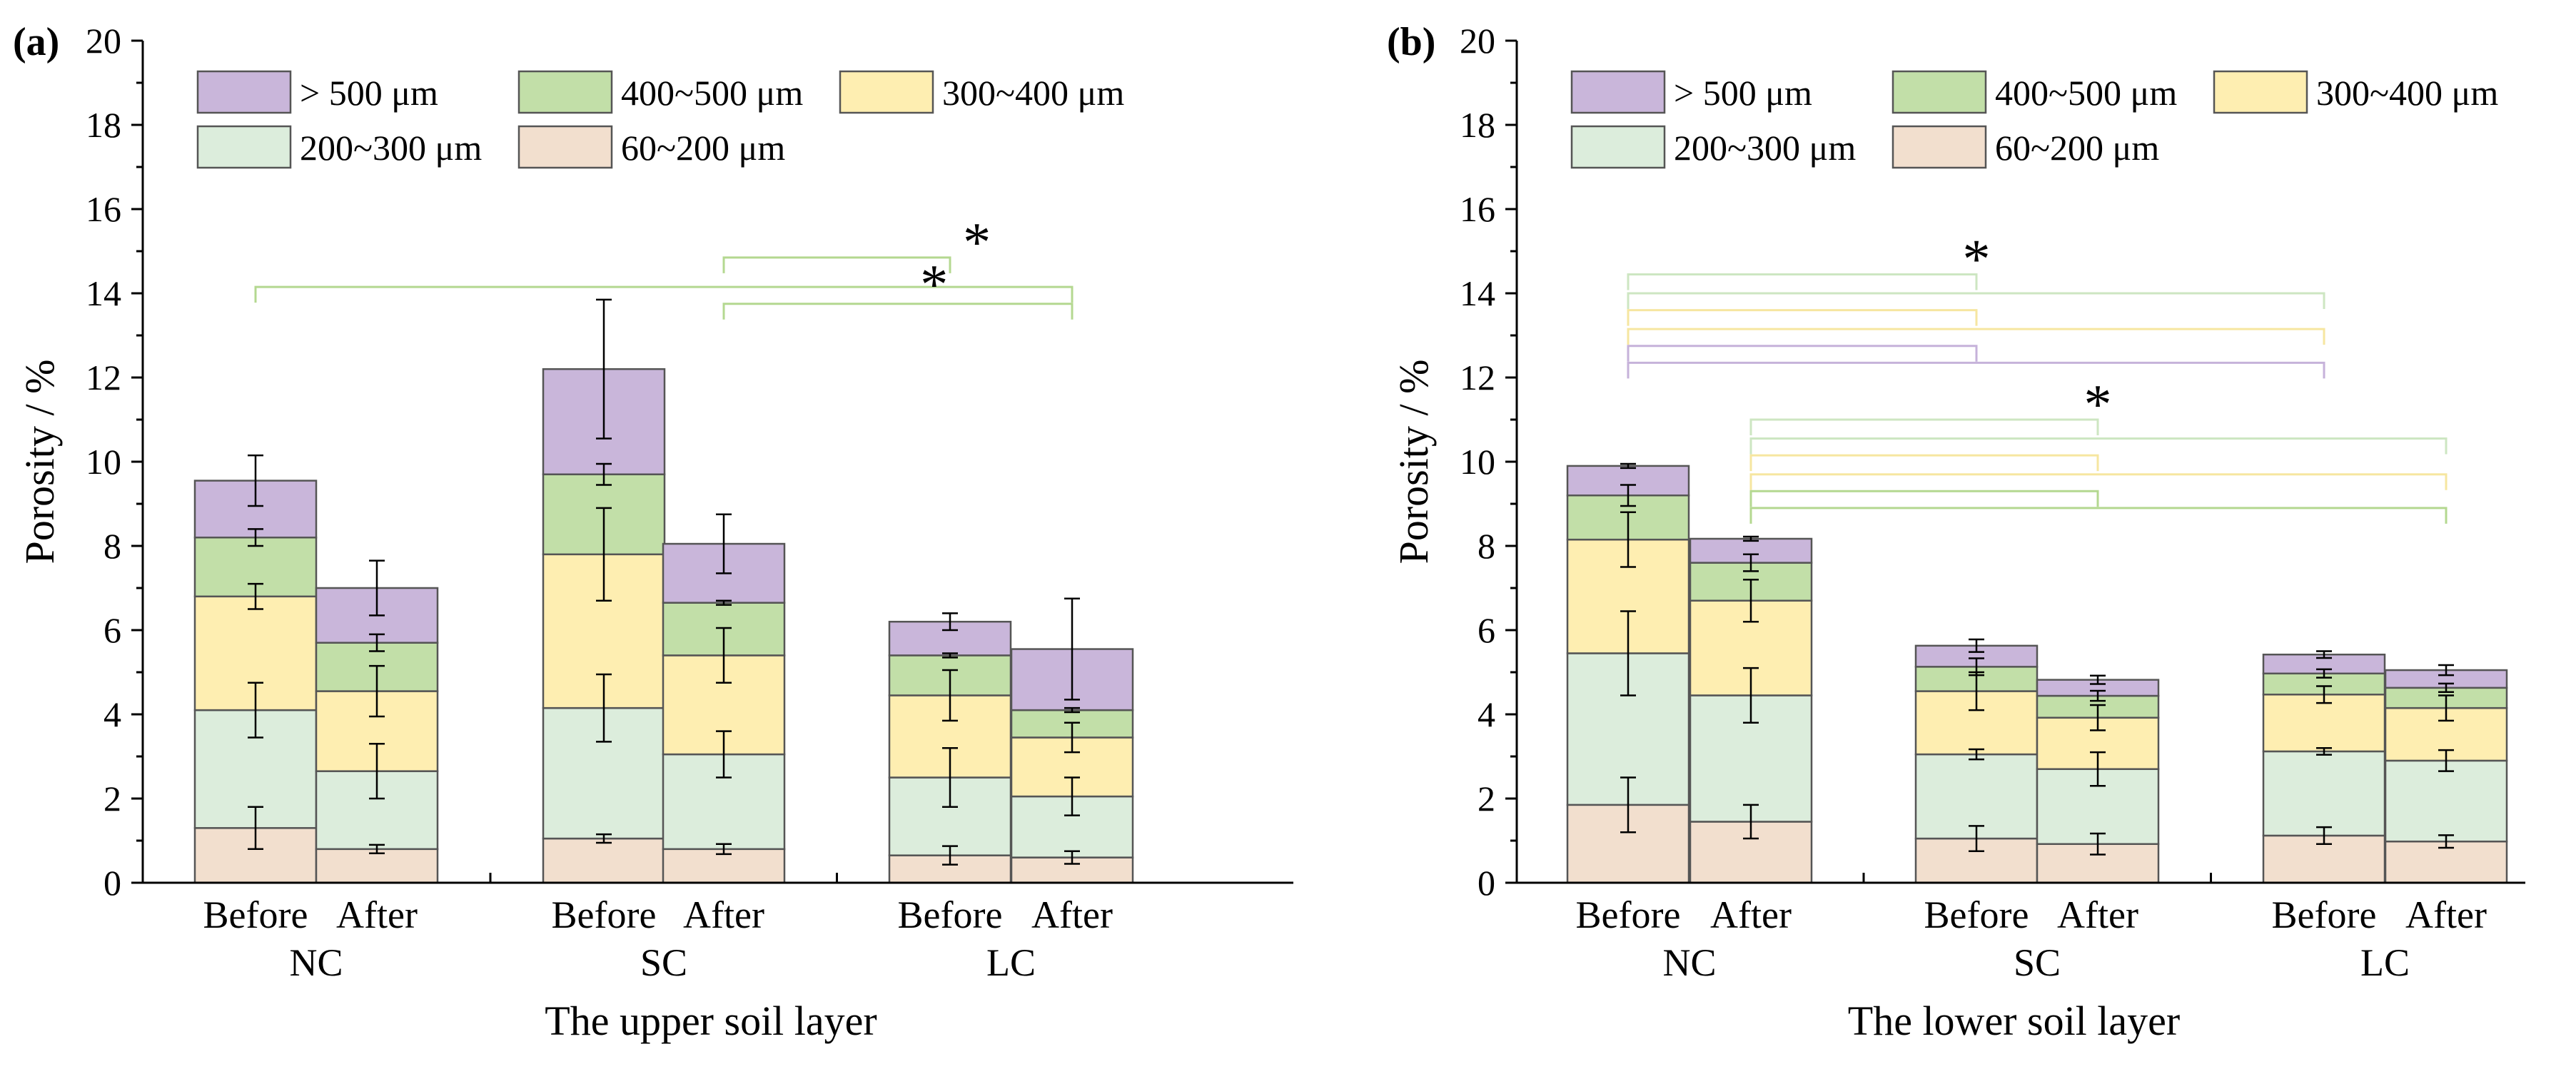  I want to click on panel-label: (b), so click(1411, 42).